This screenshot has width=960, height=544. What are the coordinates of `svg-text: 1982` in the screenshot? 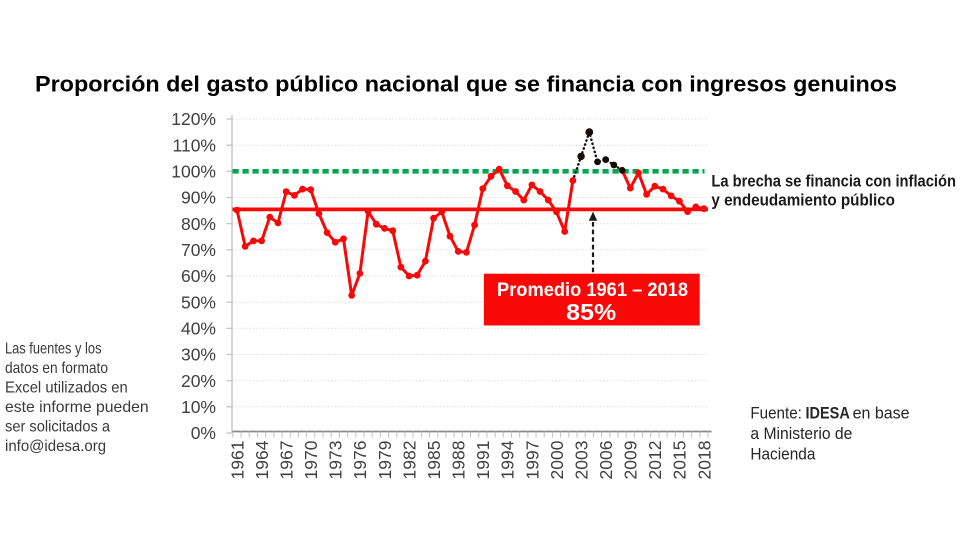 It's located at (409, 460).